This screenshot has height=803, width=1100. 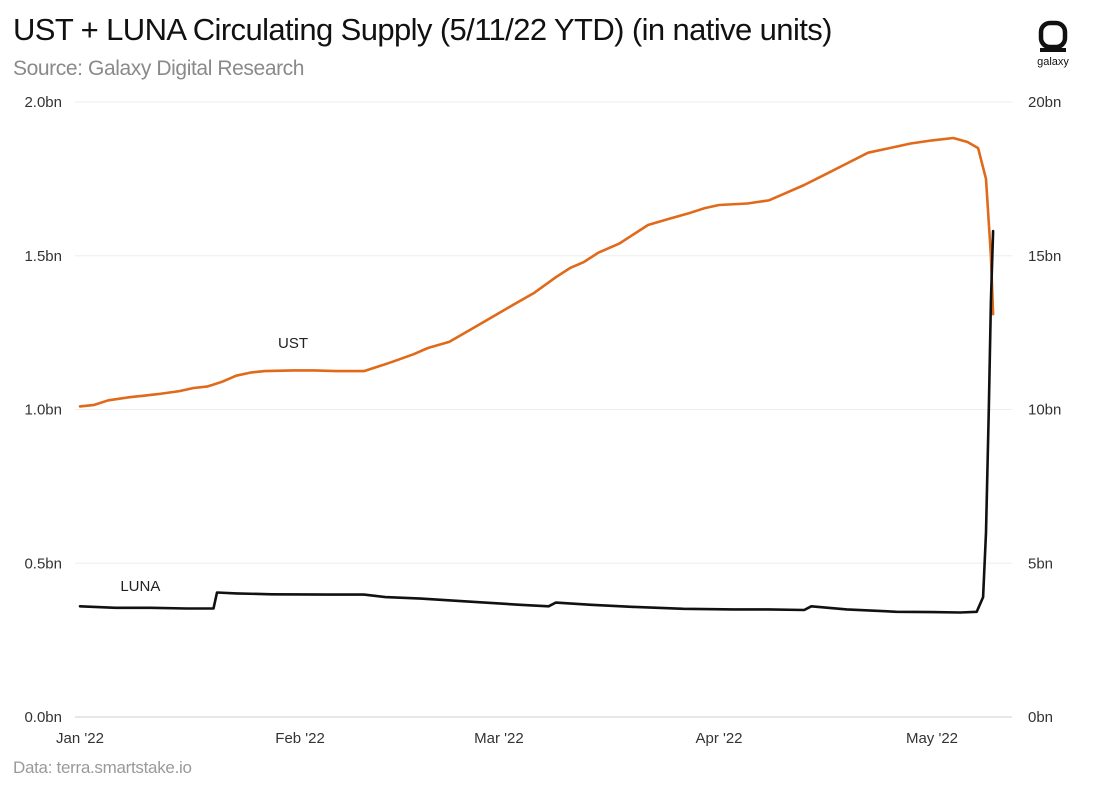 What do you see at coordinates (1040, 563) in the screenshot?
I see `y-right-tick-label: 5bn` at bounding box center [1040, 563].